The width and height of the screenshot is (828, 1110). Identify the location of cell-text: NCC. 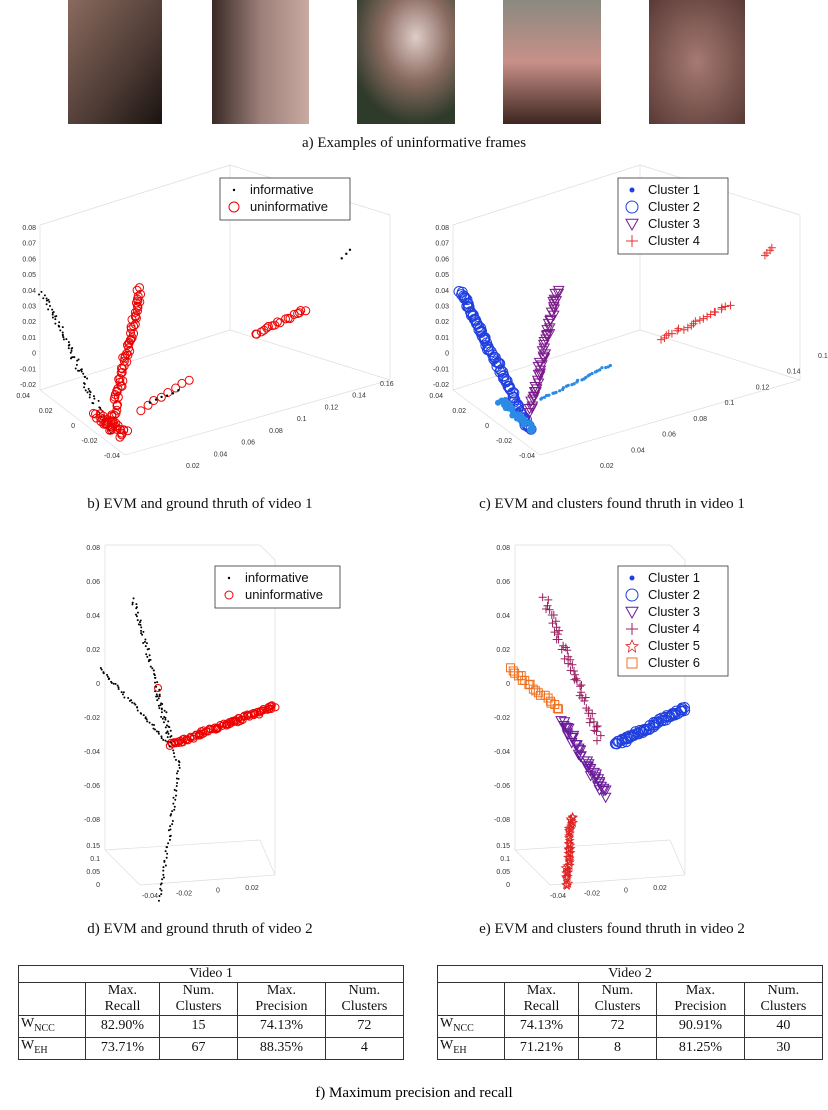
(44, 1028).